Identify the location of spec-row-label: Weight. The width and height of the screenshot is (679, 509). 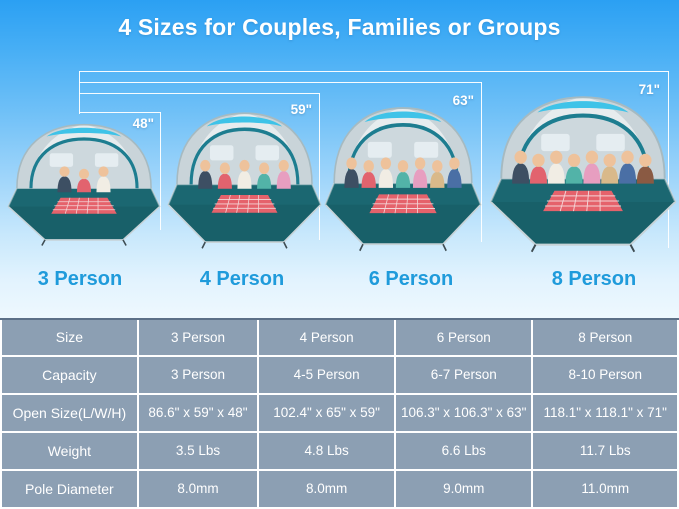
(69, 450).